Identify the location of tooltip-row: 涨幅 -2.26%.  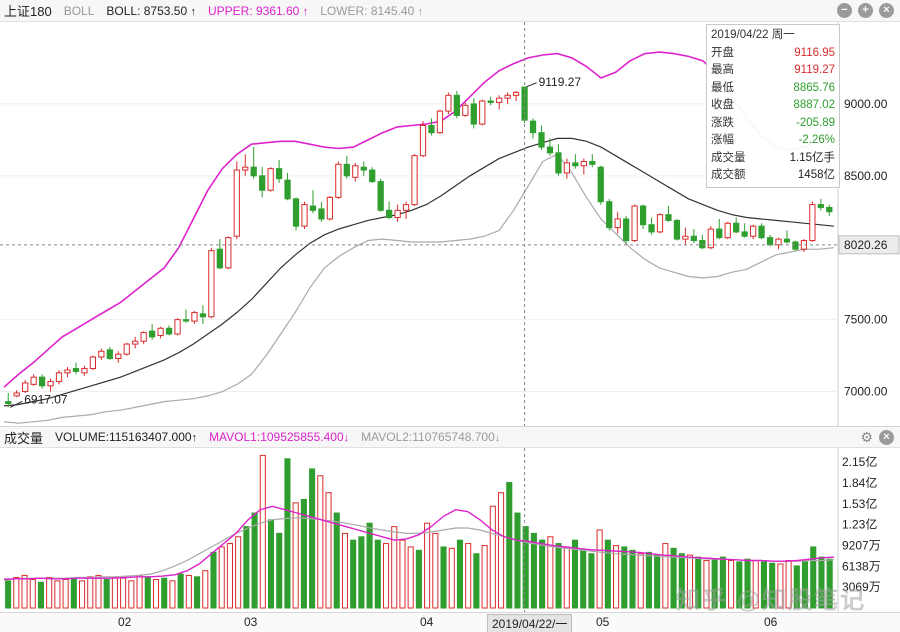
(773, 141).